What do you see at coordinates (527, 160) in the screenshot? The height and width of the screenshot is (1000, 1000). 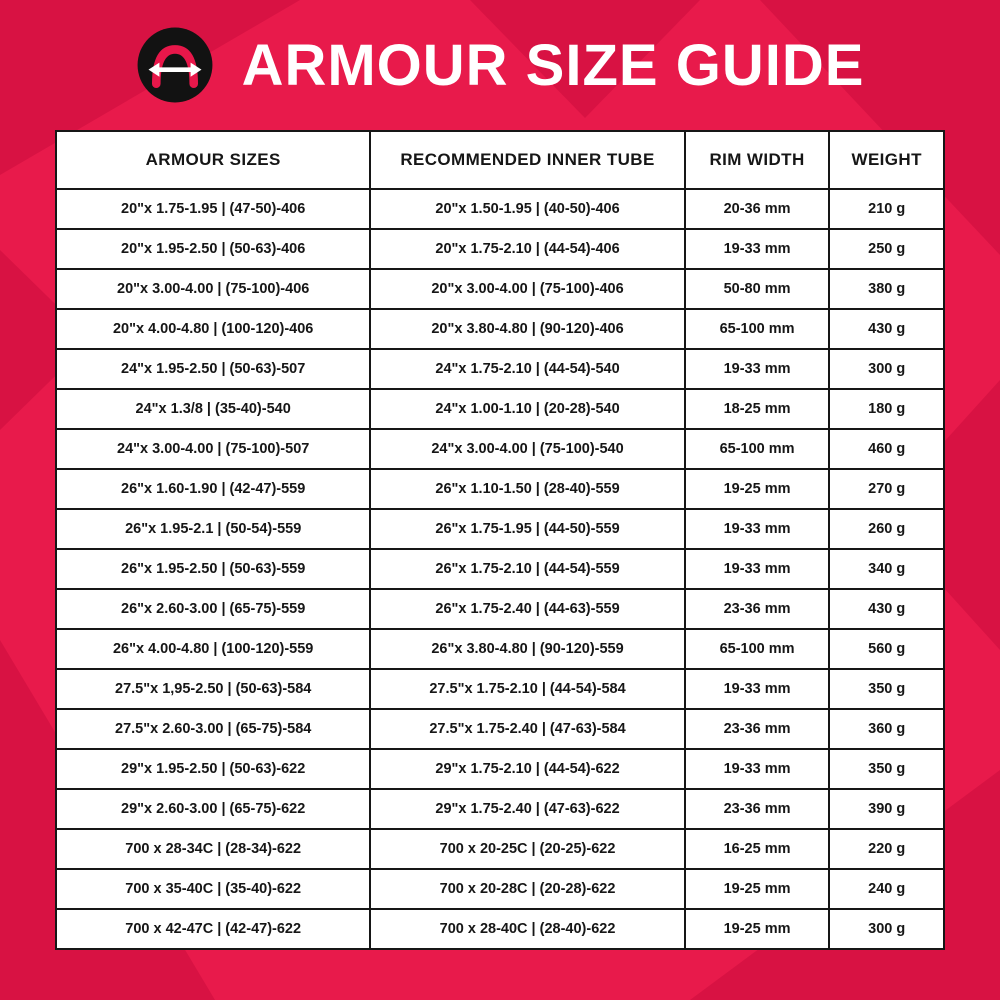 I see `column-header-recommended-inner-tube: RECOMMENDED INNER TUBE` at bounding box center [527, 160].